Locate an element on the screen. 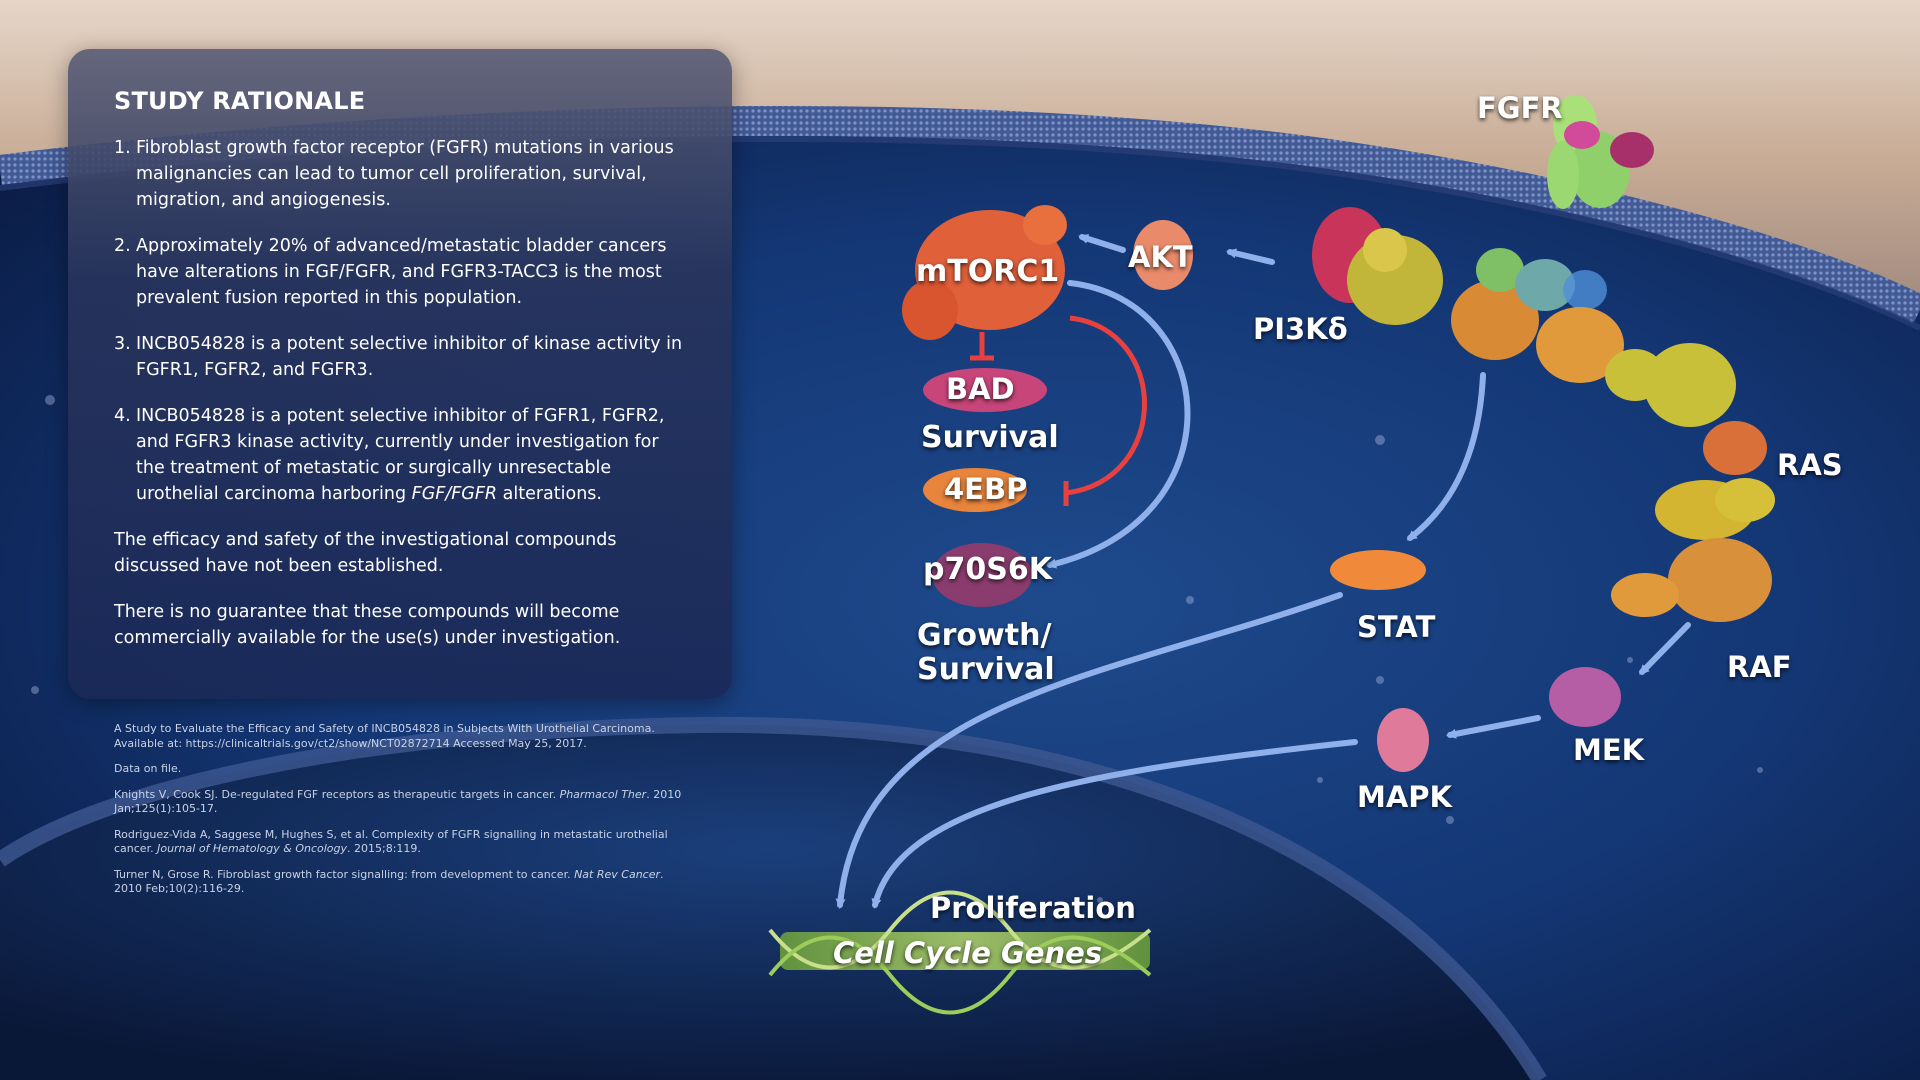 The width and height of the screenshot is (1920, 1080). label-mtorc1: mTORC1 is located at coordinates (988, 271).